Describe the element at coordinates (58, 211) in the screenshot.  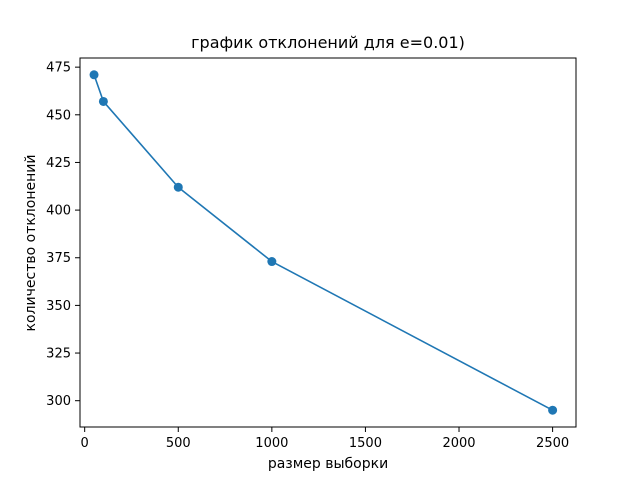
I see `y-tick-label: 400` at that location.